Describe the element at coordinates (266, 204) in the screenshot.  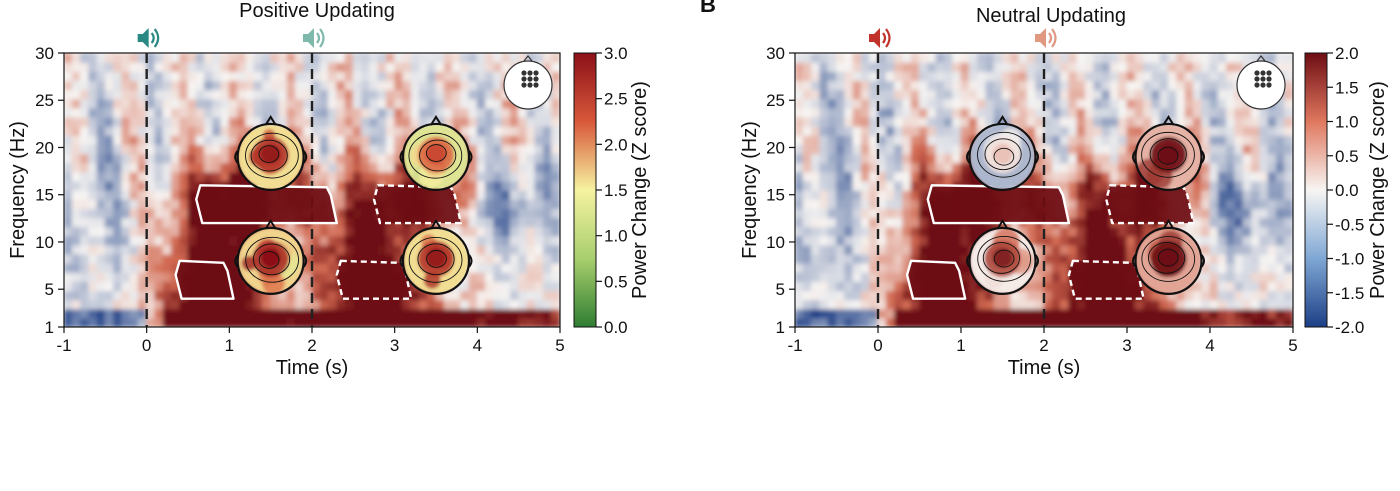
I see `roi-outline` at that location.